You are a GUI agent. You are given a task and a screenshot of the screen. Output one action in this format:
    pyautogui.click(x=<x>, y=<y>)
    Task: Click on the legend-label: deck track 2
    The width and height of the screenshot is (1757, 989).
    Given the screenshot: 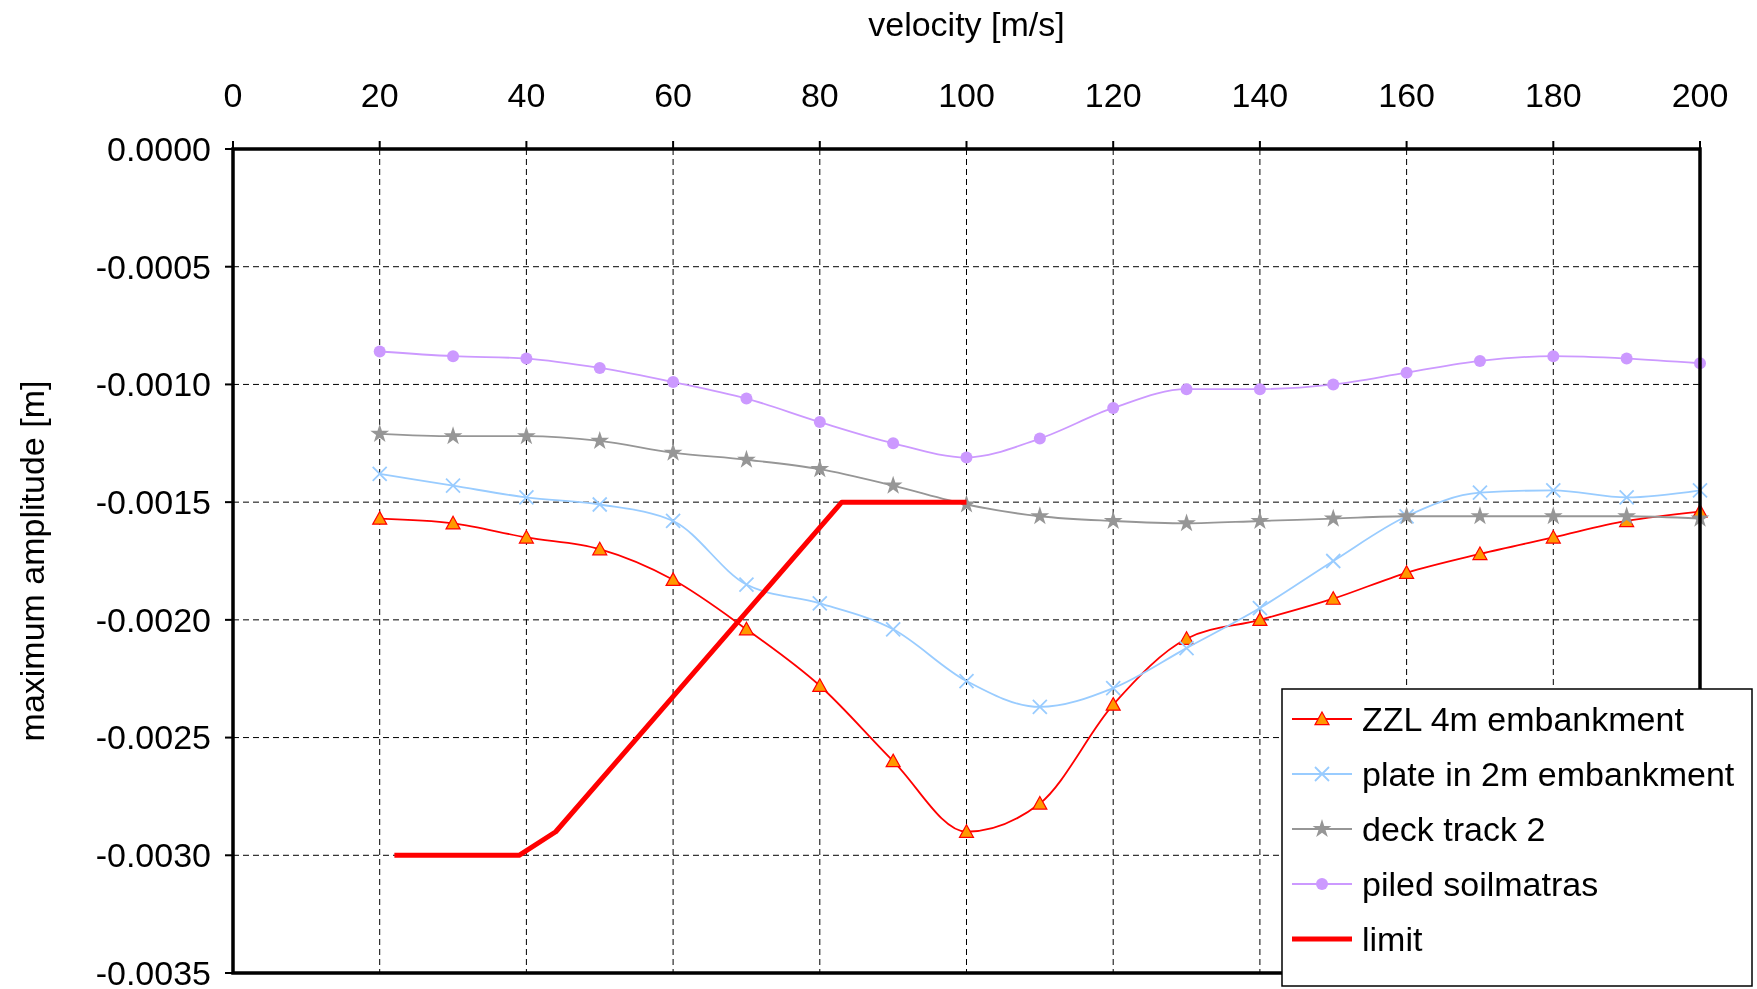 What is the action you would take?
    pyautogui.click(x=1454, y=828)
    